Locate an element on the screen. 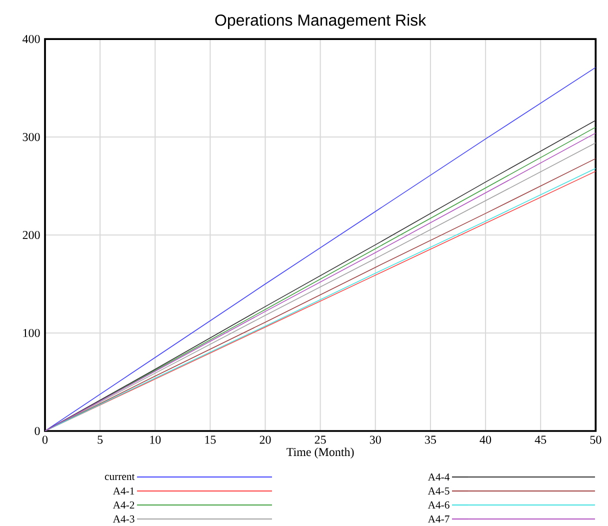 The height and width of the screenshot is (526, 608). x-tick-label: 40 is located at coordinates (486, 440).